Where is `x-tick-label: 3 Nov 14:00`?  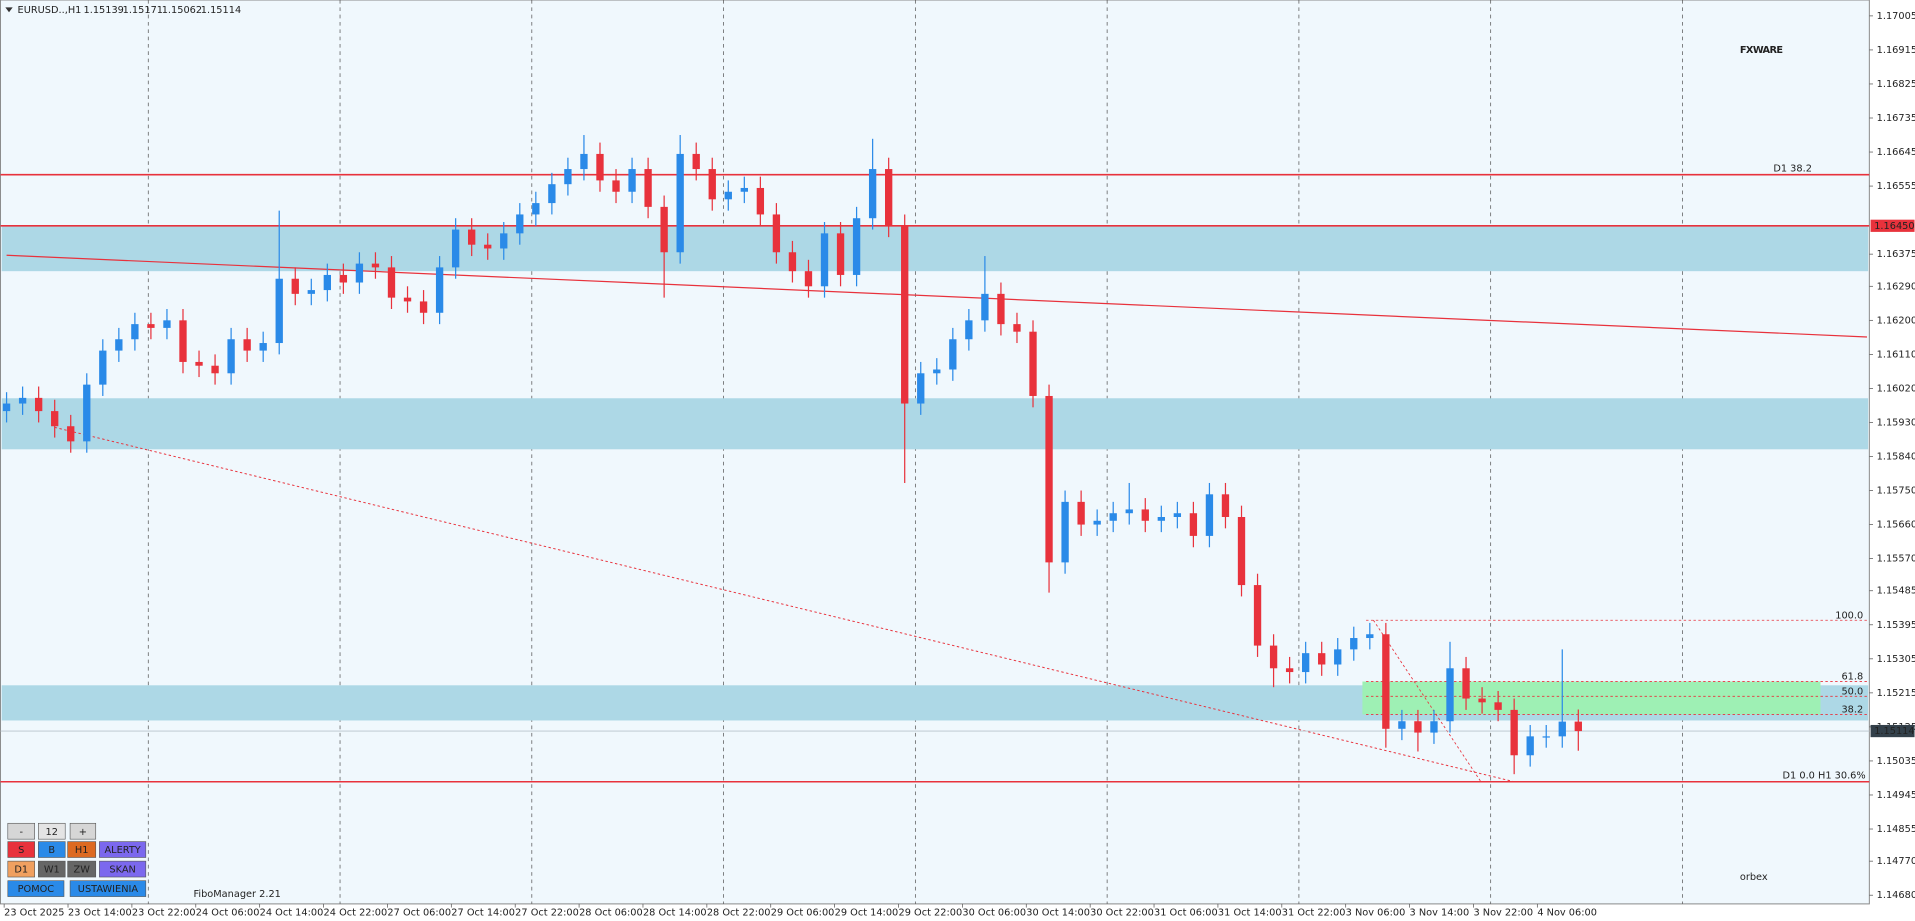 x-tick-label: 3 Nov 14:00 is located at coordinates (1440, 912).